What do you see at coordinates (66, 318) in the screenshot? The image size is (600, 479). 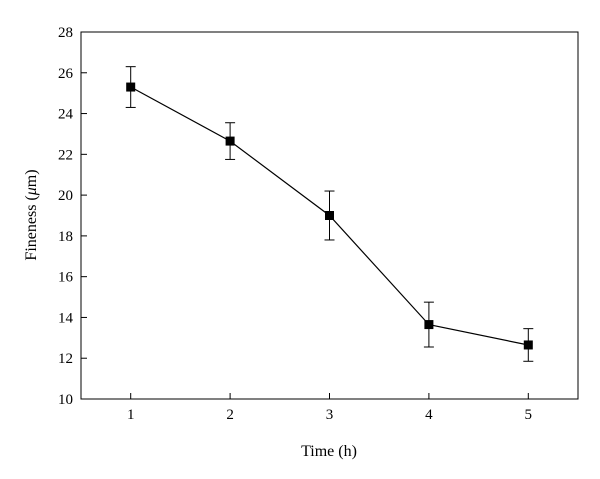 I see `y-tick-label: 14` at bounding box center [66, 318].